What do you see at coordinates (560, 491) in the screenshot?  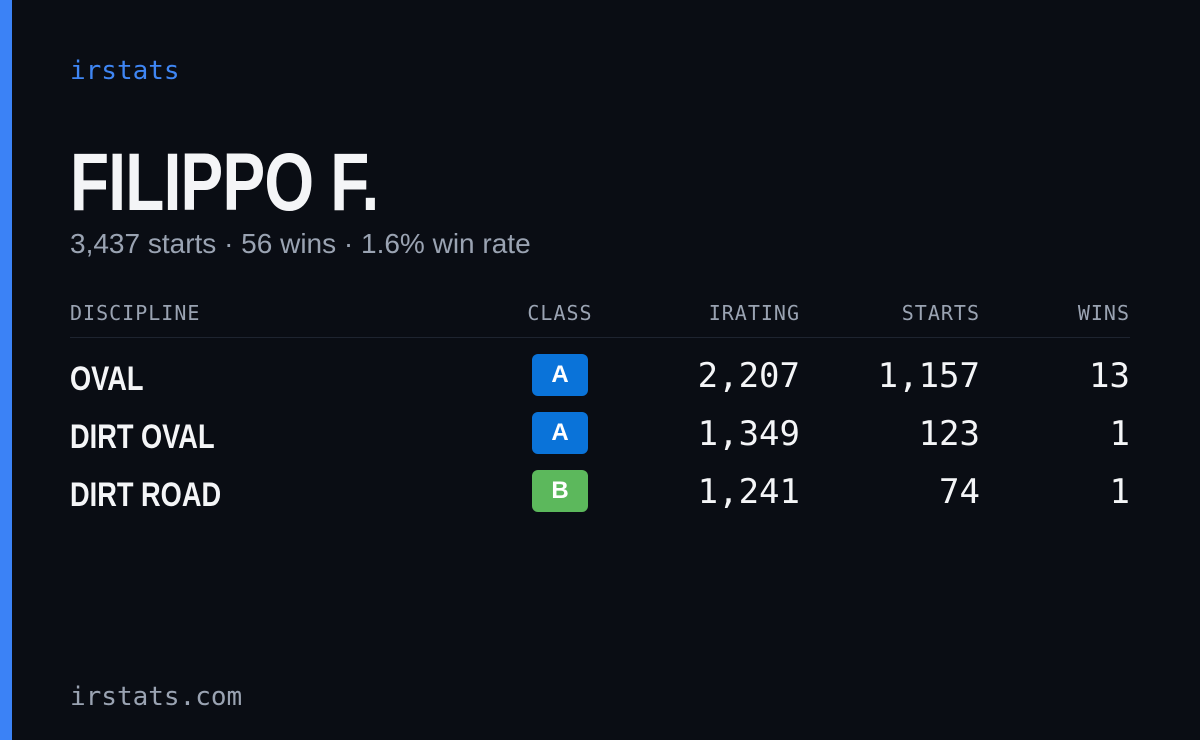 I see `class-badge: B` at bounding box center [560, 491].